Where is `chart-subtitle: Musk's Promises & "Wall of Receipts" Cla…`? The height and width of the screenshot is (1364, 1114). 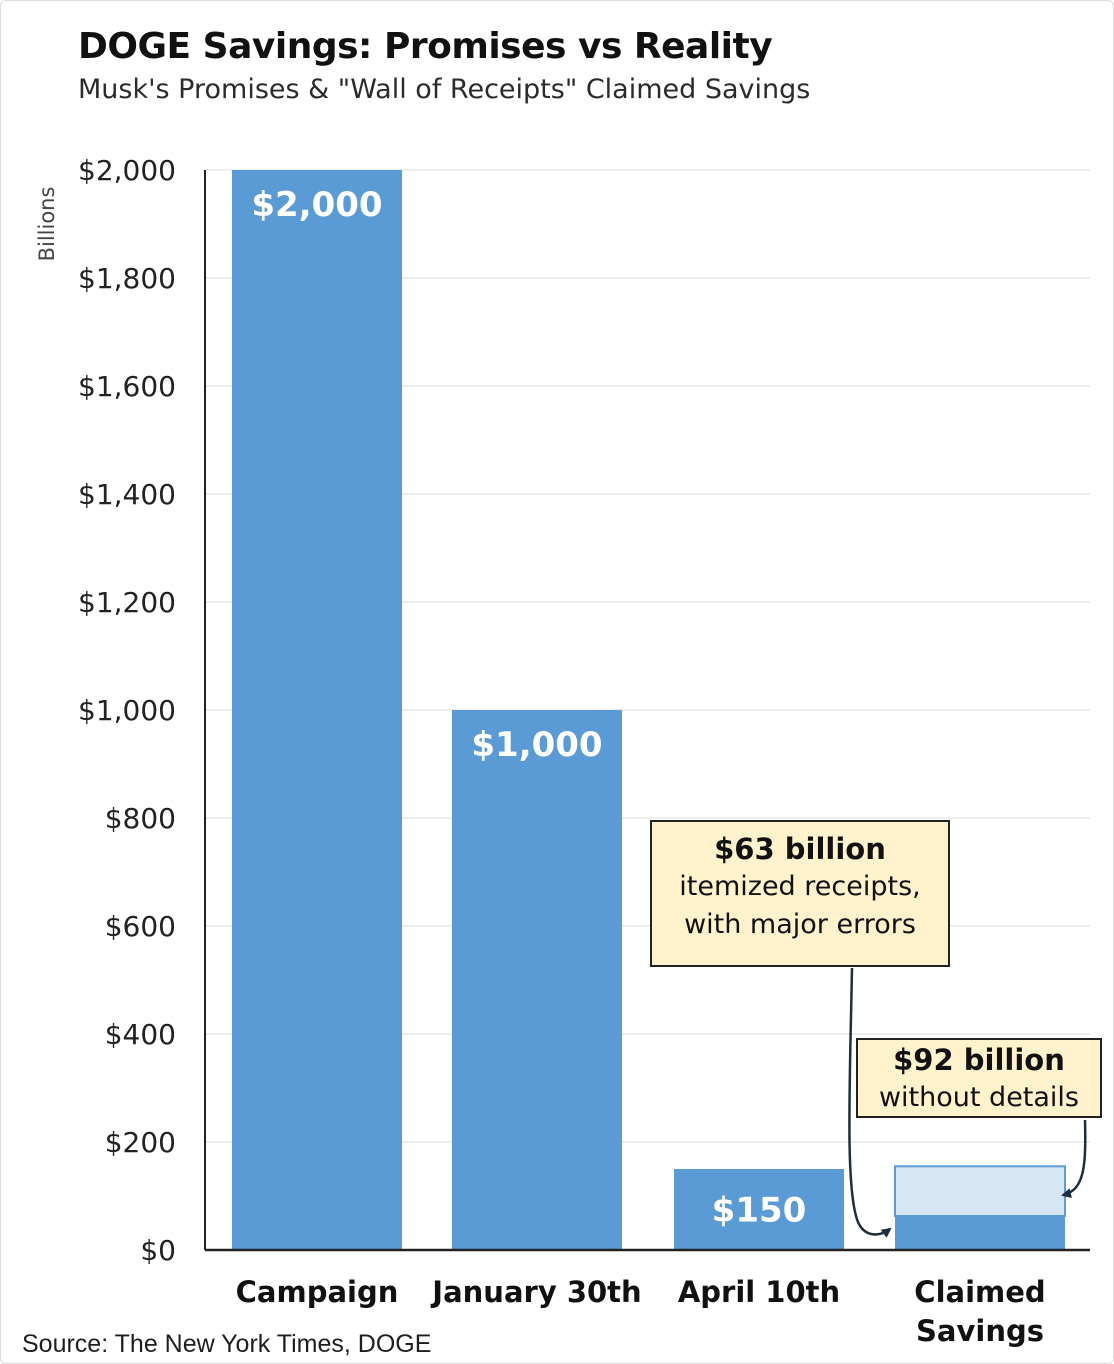
chart-subtitle: Musk's Promises & "Wall of Receipts" Cla… is located at coordinates (444, 89).